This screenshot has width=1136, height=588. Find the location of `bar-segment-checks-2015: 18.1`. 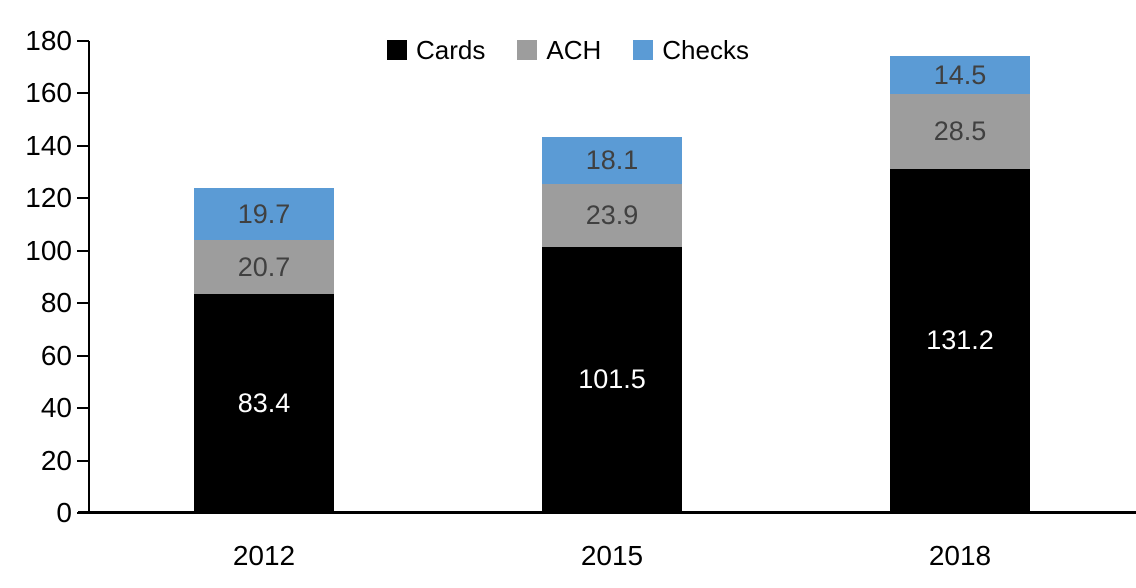

bar-segment-checks-2015: 18.1 is located at coordinates (612, 160).